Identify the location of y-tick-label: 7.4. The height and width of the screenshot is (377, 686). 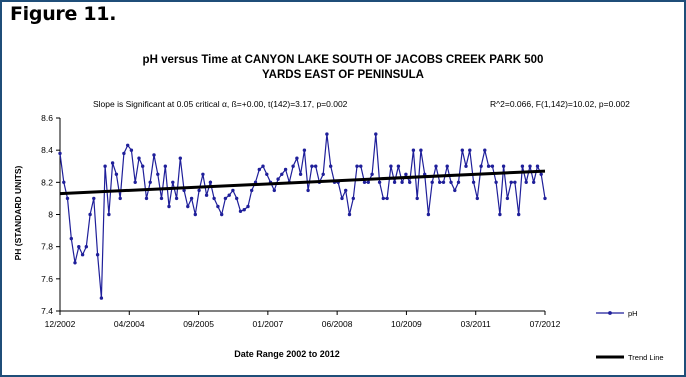
(47, 311).